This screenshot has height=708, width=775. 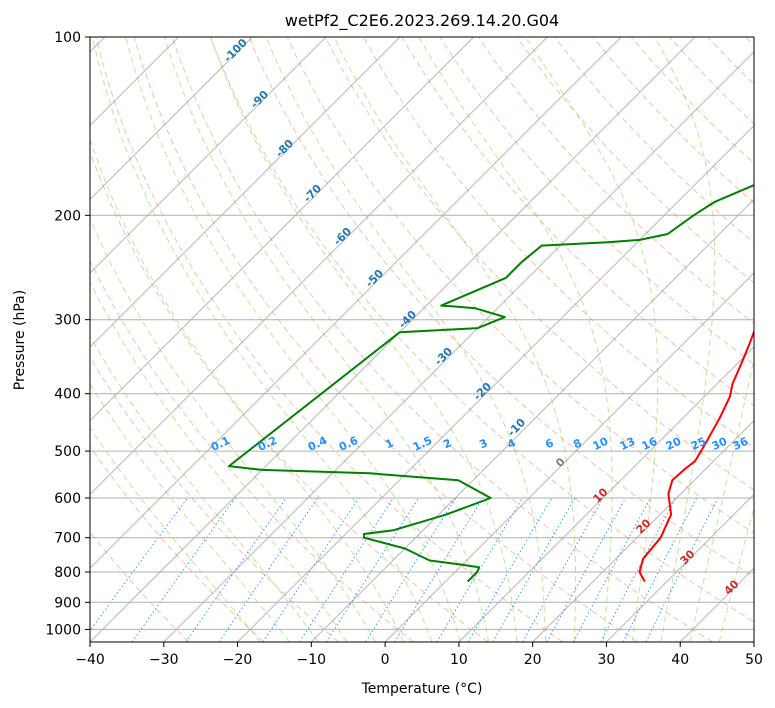 What do you see at coordinates (419, 655) in the screenshot?
I see `x-axis: −40 −30 −20 −10 0 10 20 30 40 50` at bounding box center [419, 655].